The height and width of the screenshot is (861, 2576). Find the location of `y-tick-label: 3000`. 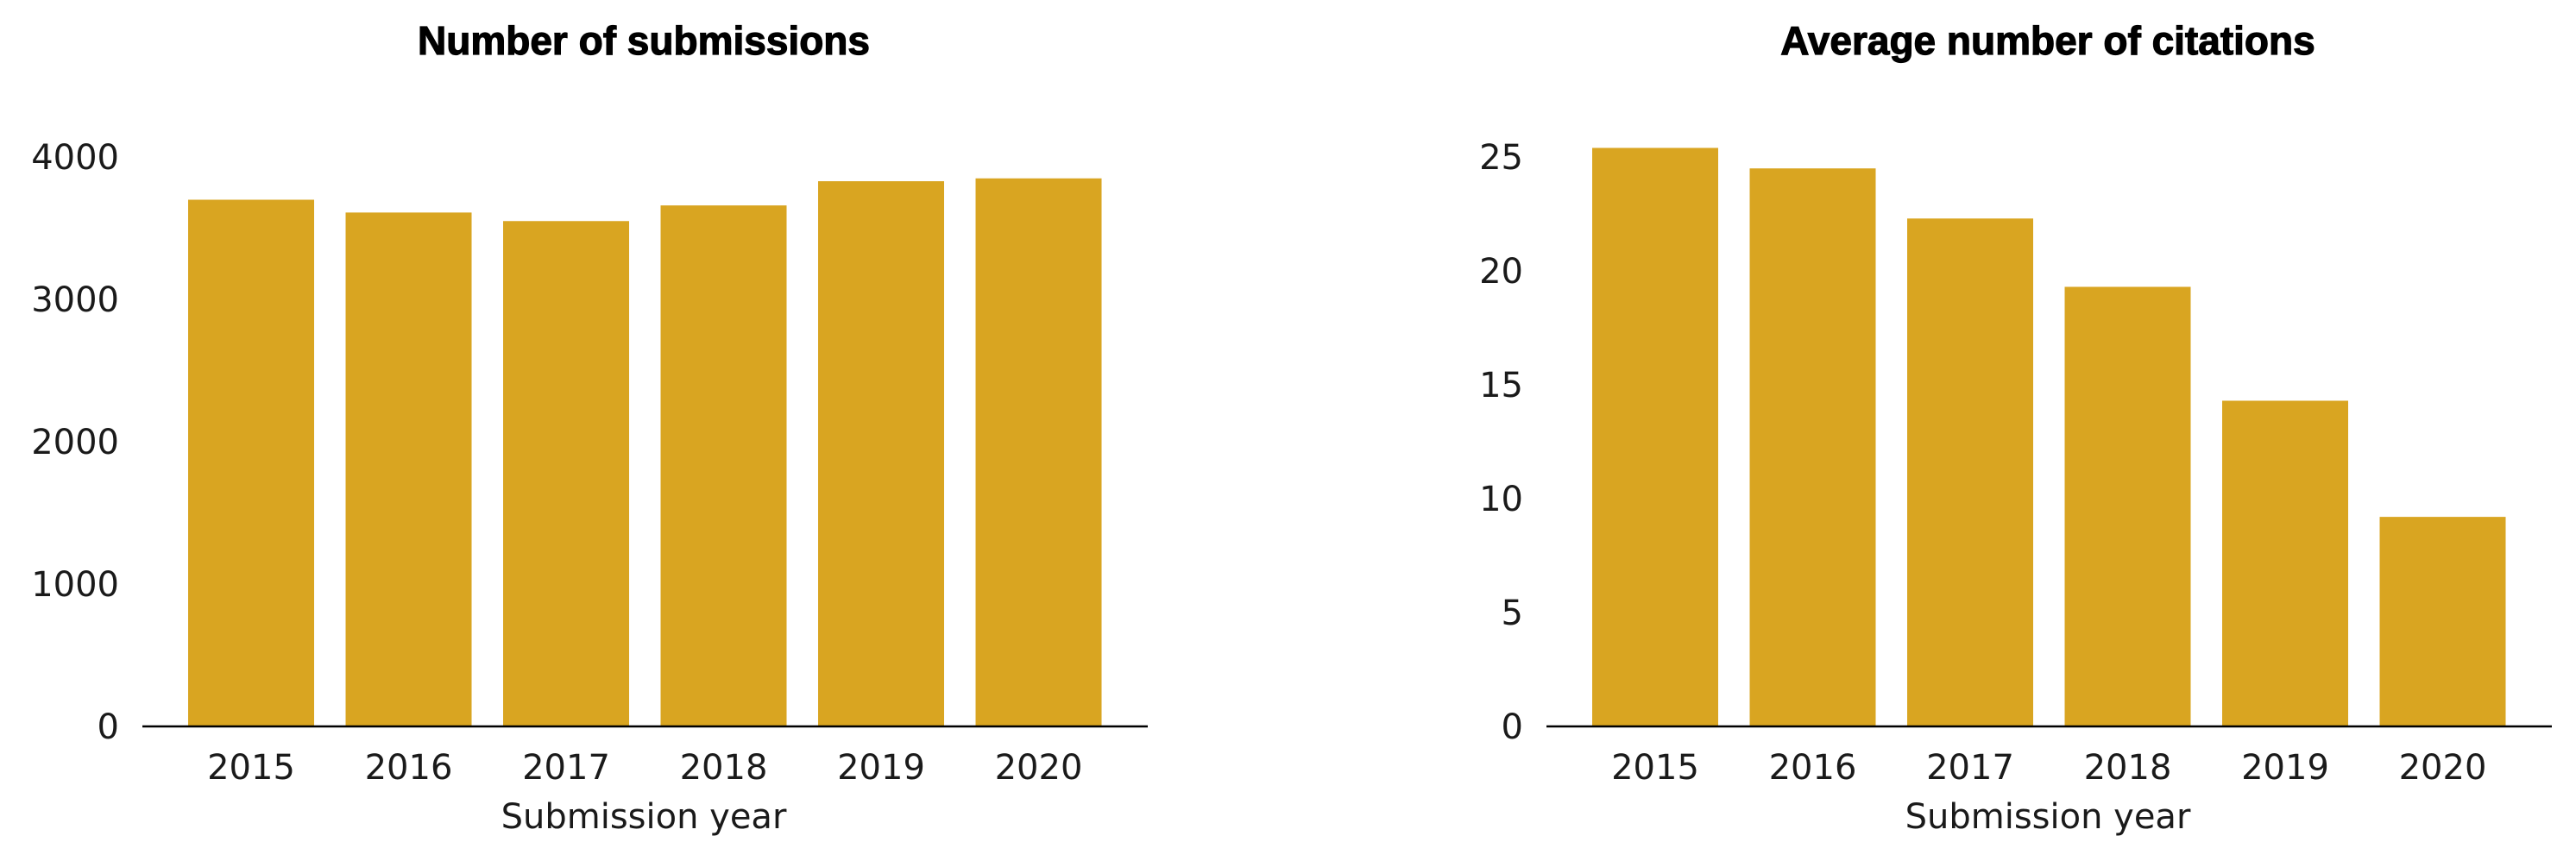

y-tick-label: 3000 is located at coordinates (75, 300).